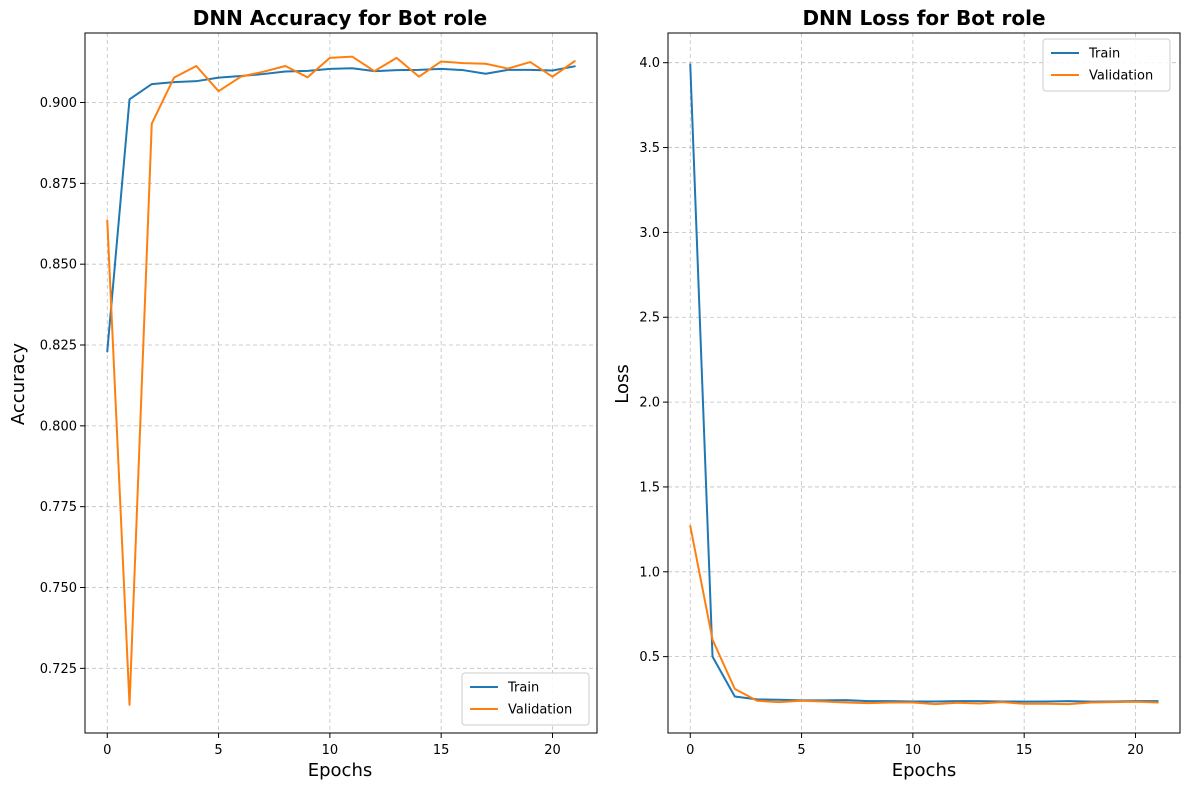 The height and width of the screenshot is (790, 1189). What do you see at coordinates (649, 148) in the screenshot?
I see `y-tick-label: 3.5` at bounding box center [649, 148].